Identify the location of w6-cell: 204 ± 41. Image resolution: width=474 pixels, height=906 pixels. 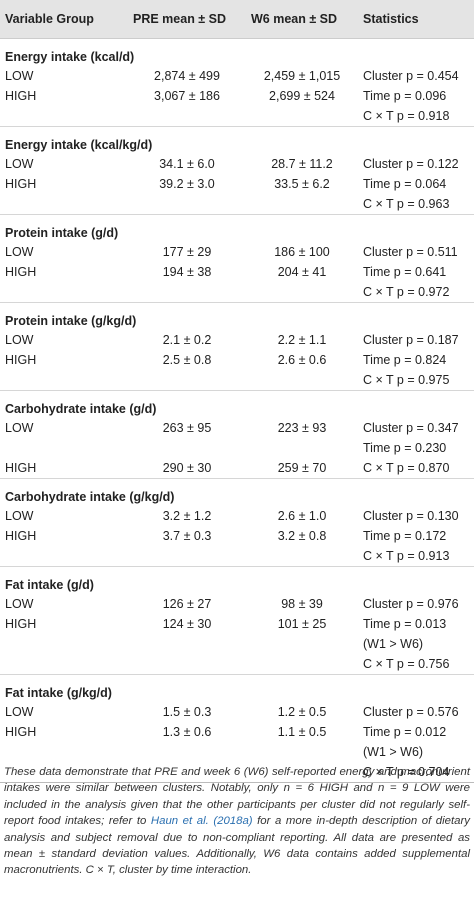
(302, 272).